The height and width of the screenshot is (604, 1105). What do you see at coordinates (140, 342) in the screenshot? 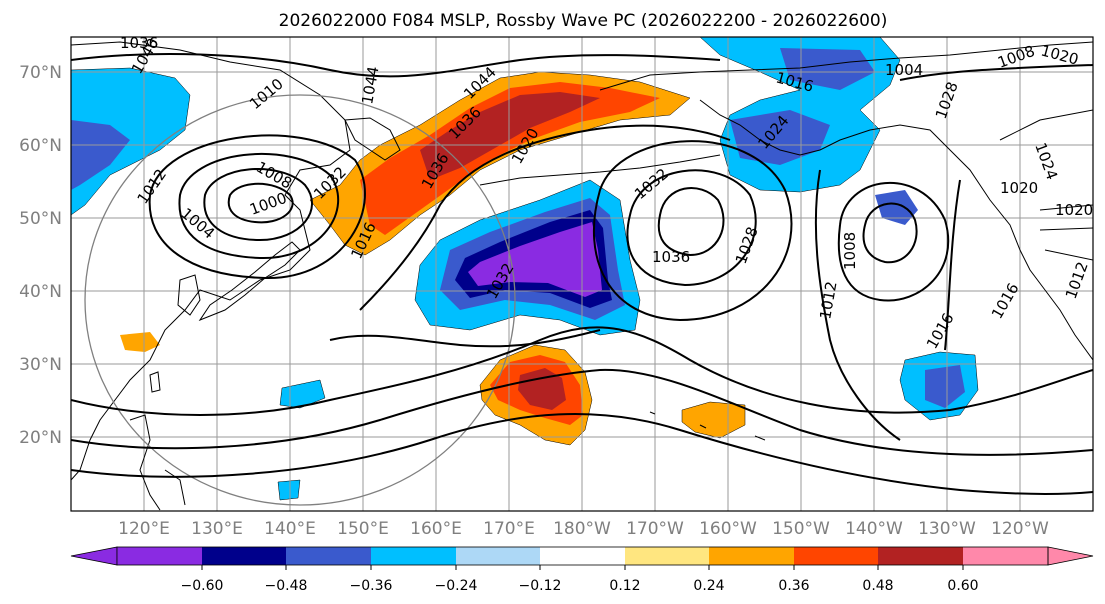
I see `pos-anomaly-east-china-sea` at bounding box center [140, 342].